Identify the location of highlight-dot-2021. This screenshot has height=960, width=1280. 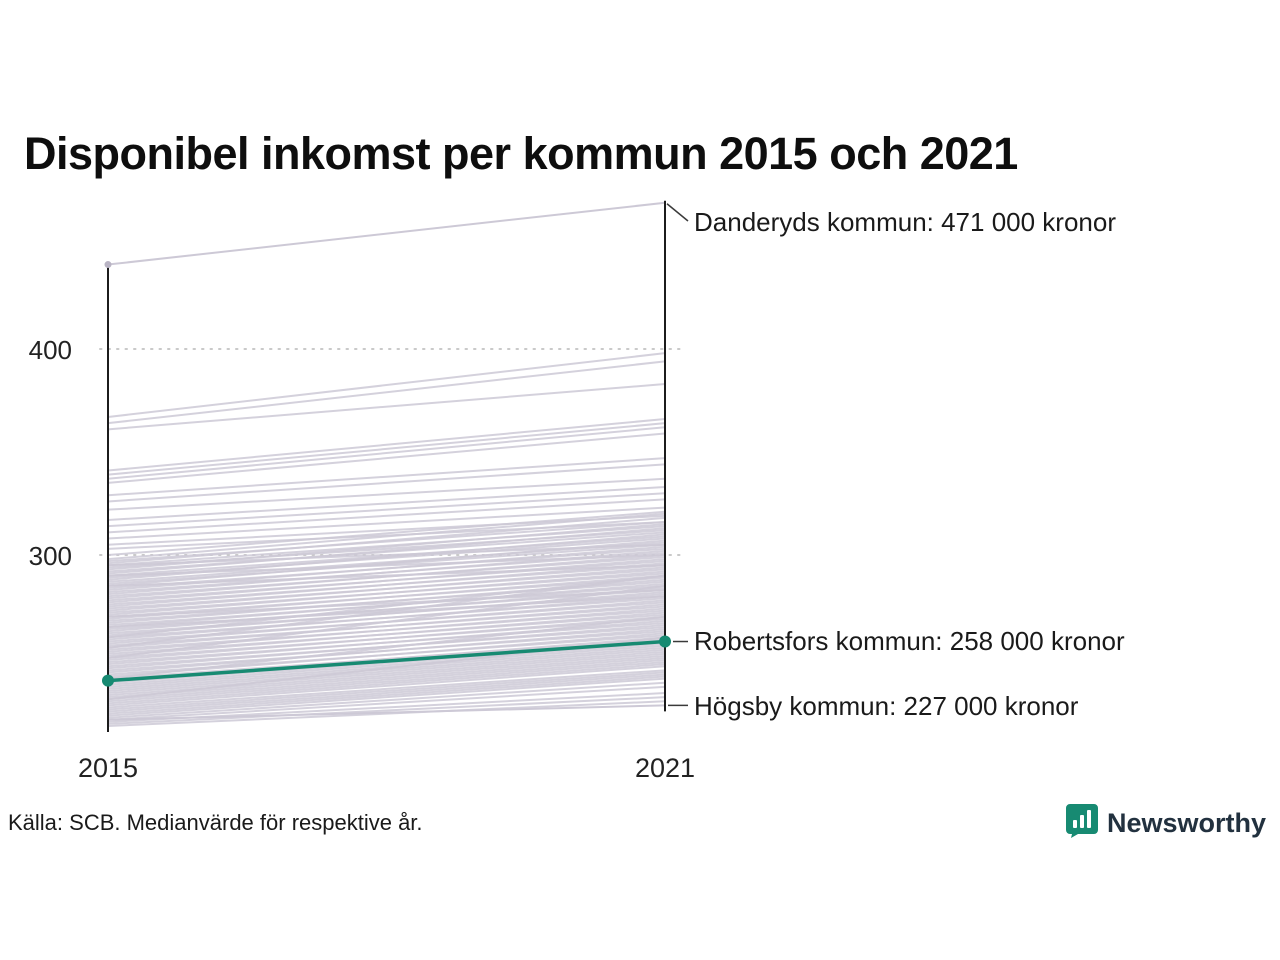
(665, 641).